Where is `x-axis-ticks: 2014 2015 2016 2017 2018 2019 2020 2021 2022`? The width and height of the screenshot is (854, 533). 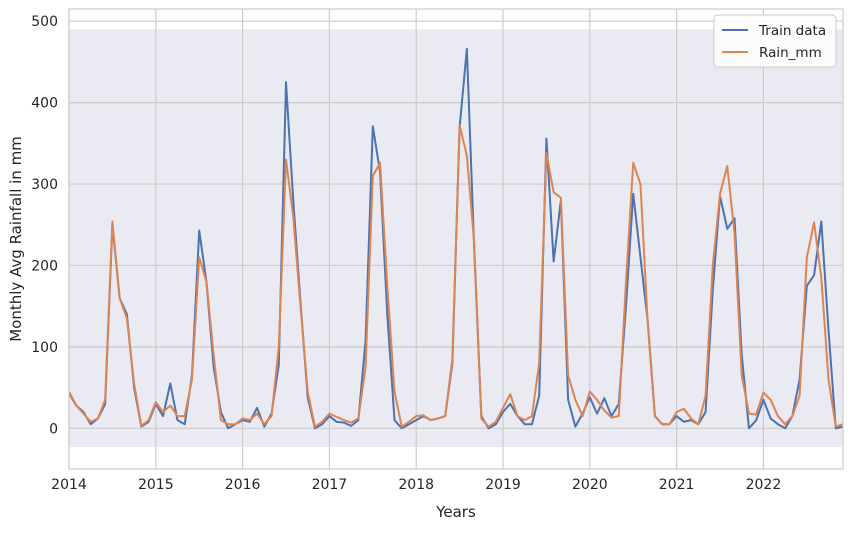 x-axis-ticks: 2014 2015 2016 2017 2018 2019 2020 2021 2022 is located at coordinates (416, 485).